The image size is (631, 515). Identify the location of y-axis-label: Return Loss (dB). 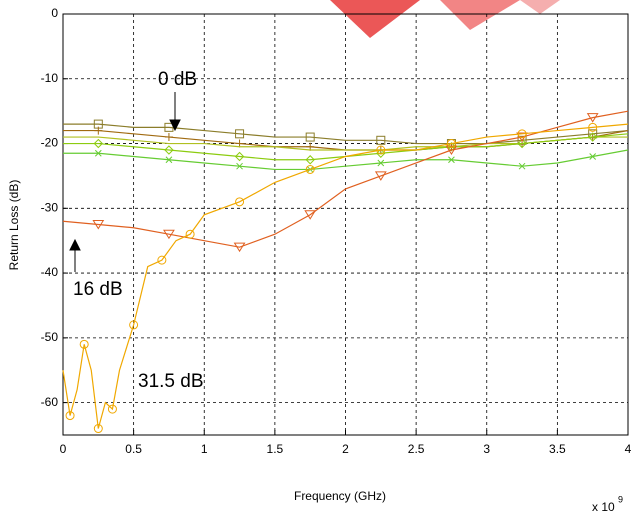
(14, 225).